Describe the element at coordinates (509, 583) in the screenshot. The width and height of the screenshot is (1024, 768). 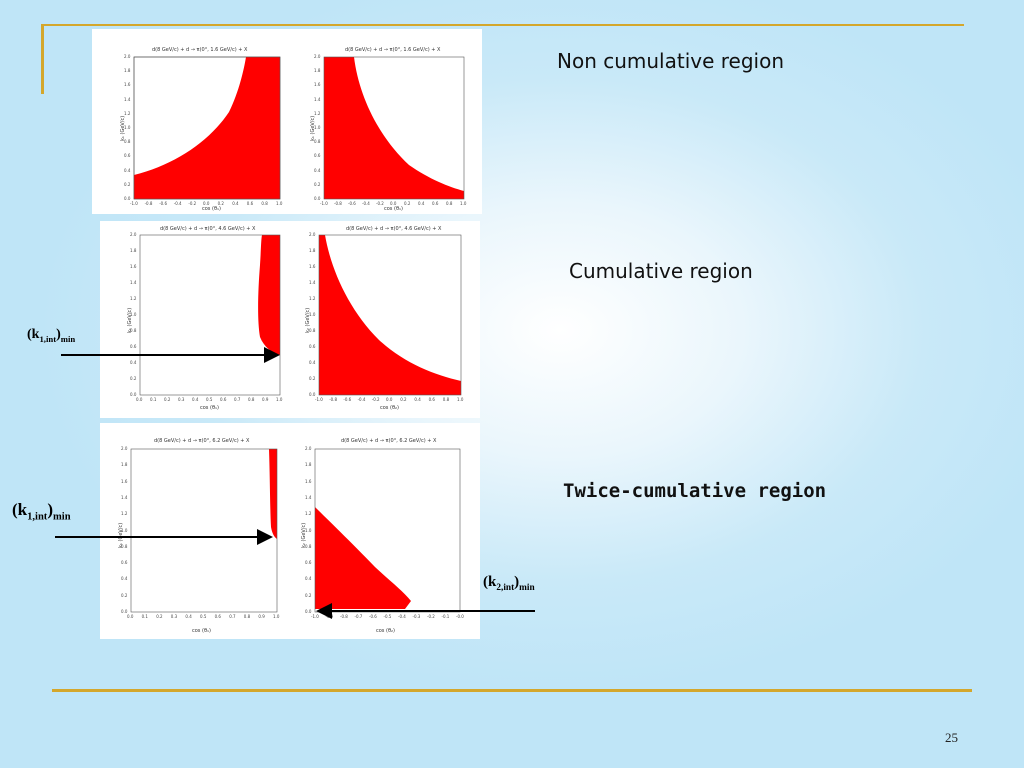
I see `k2-int-min-label-twice: (k2,int)min` at that location.